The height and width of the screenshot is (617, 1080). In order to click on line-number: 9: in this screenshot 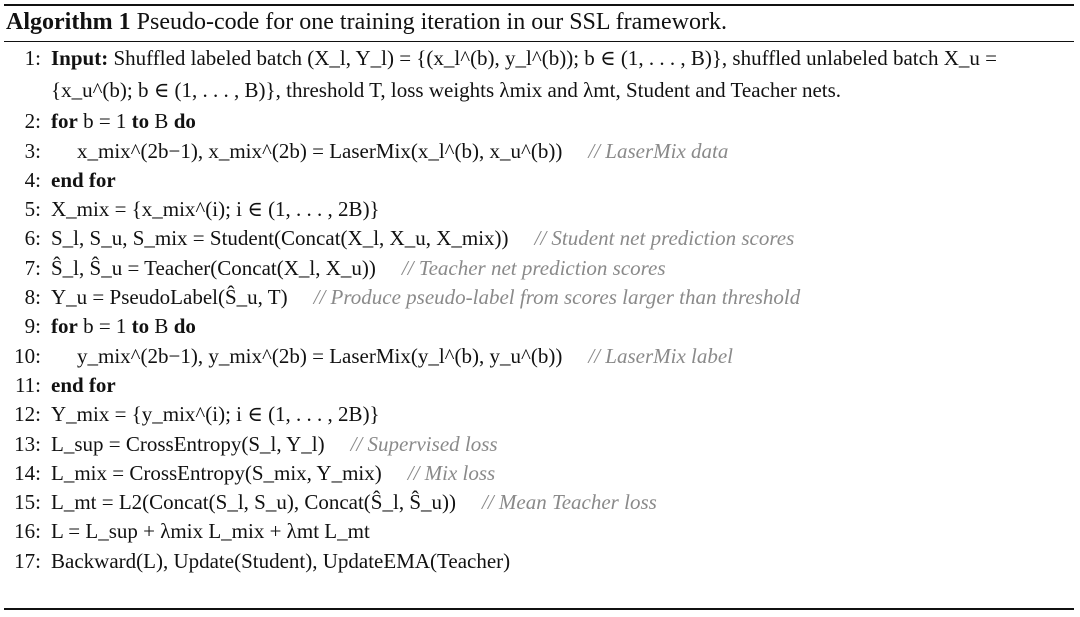, I will do `click(32, 326)`.